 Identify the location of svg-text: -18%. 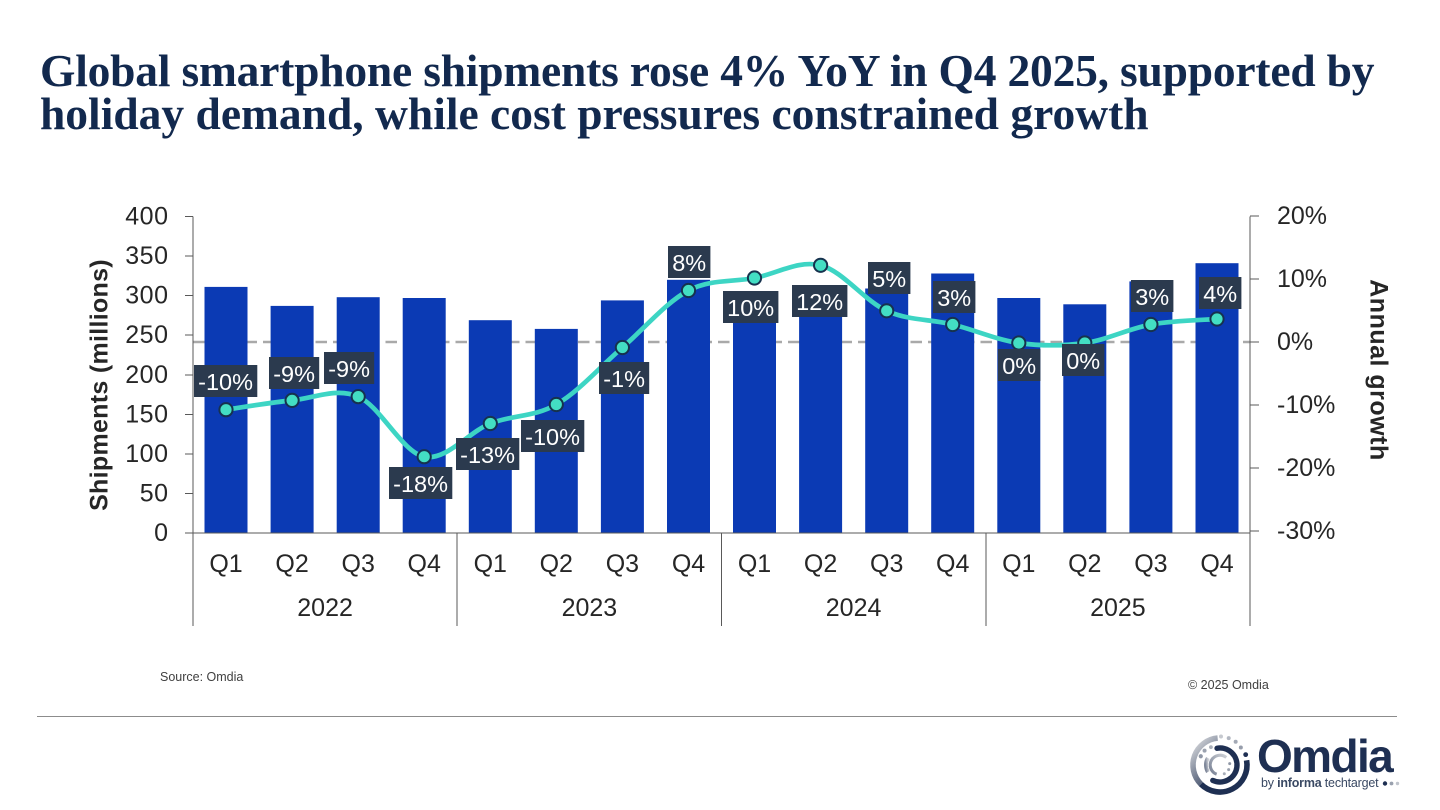
(420, 484).